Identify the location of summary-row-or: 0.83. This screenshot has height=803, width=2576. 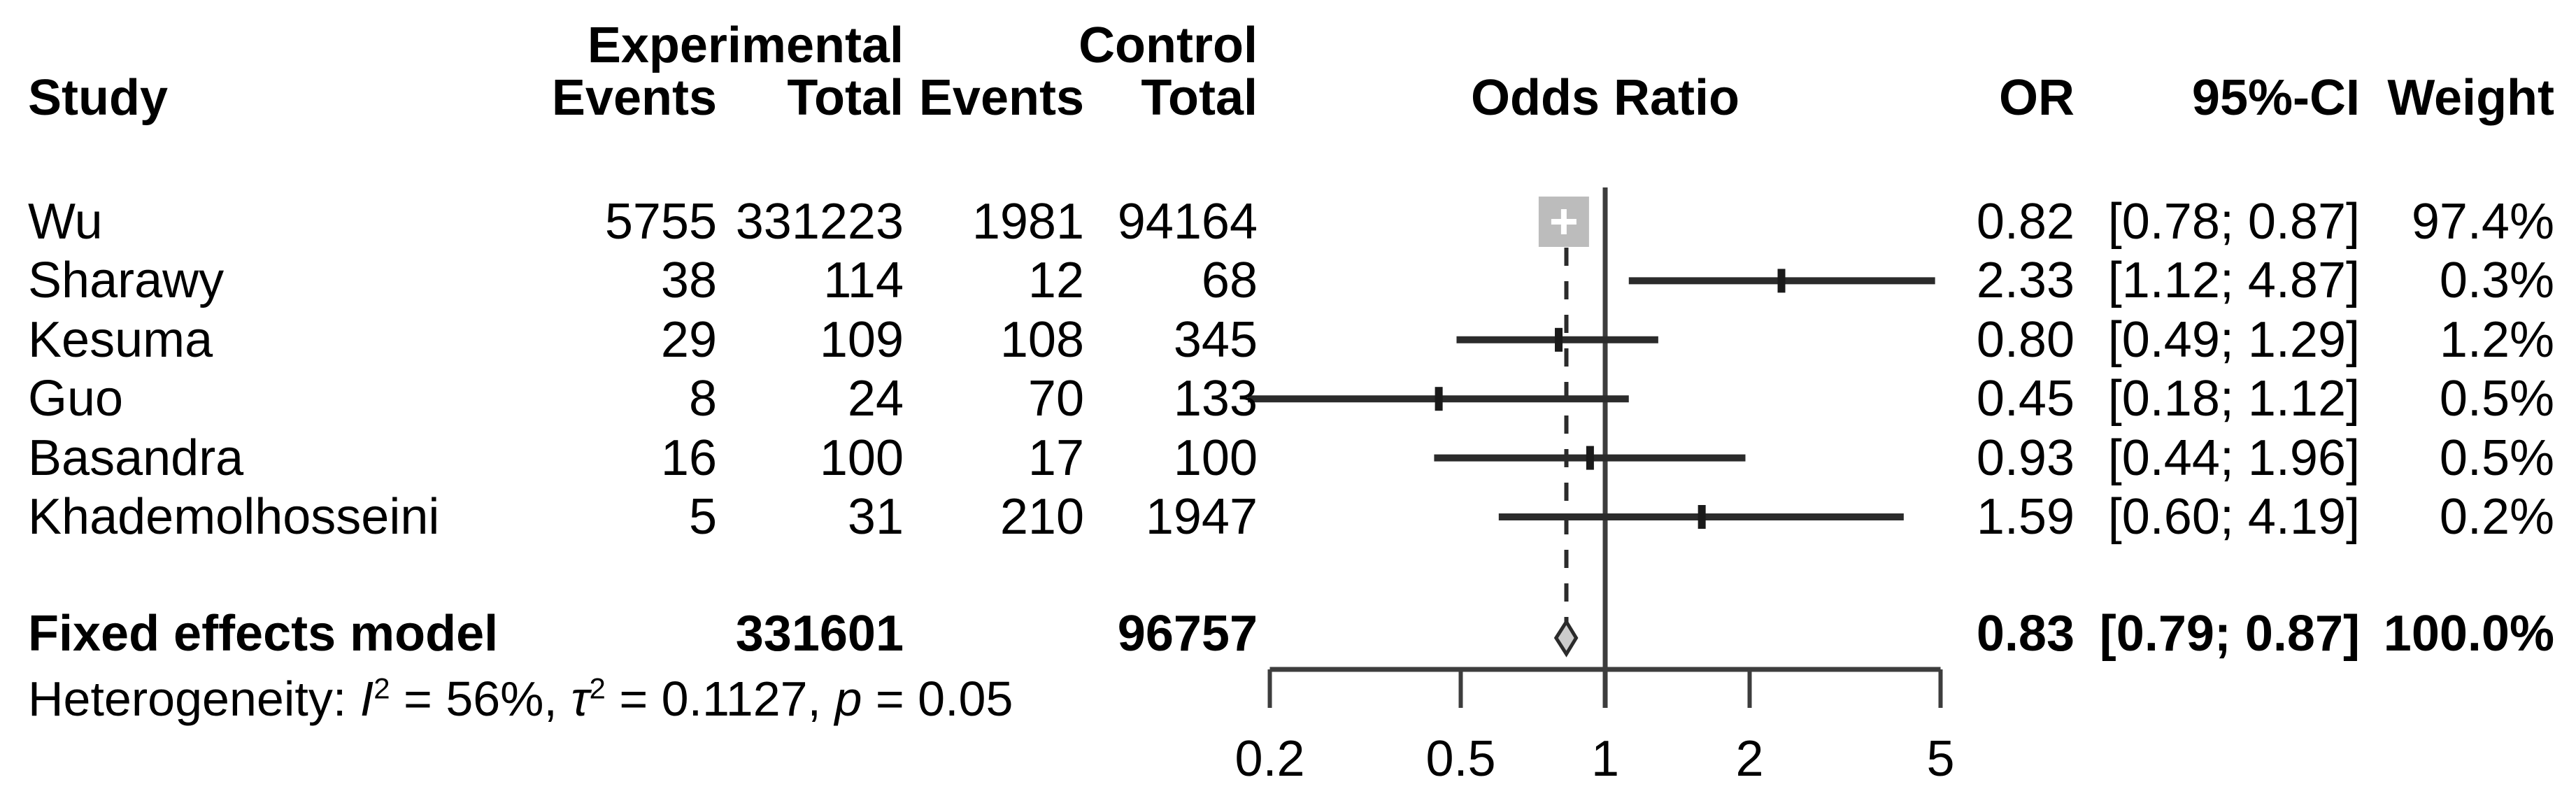
(2025, 634).